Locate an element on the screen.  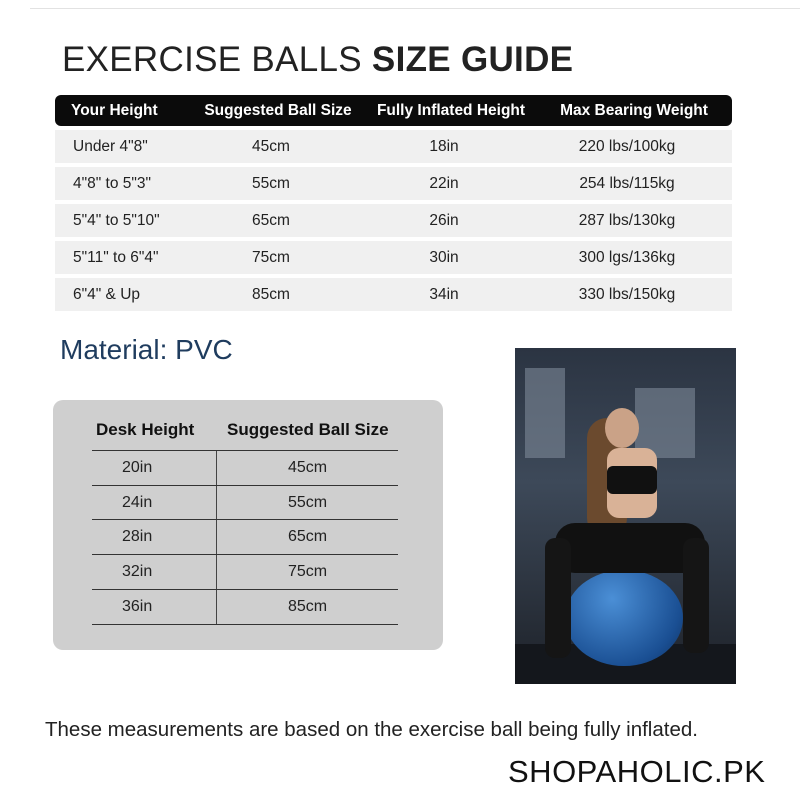
top-divider is located at coordinates (415, 8).